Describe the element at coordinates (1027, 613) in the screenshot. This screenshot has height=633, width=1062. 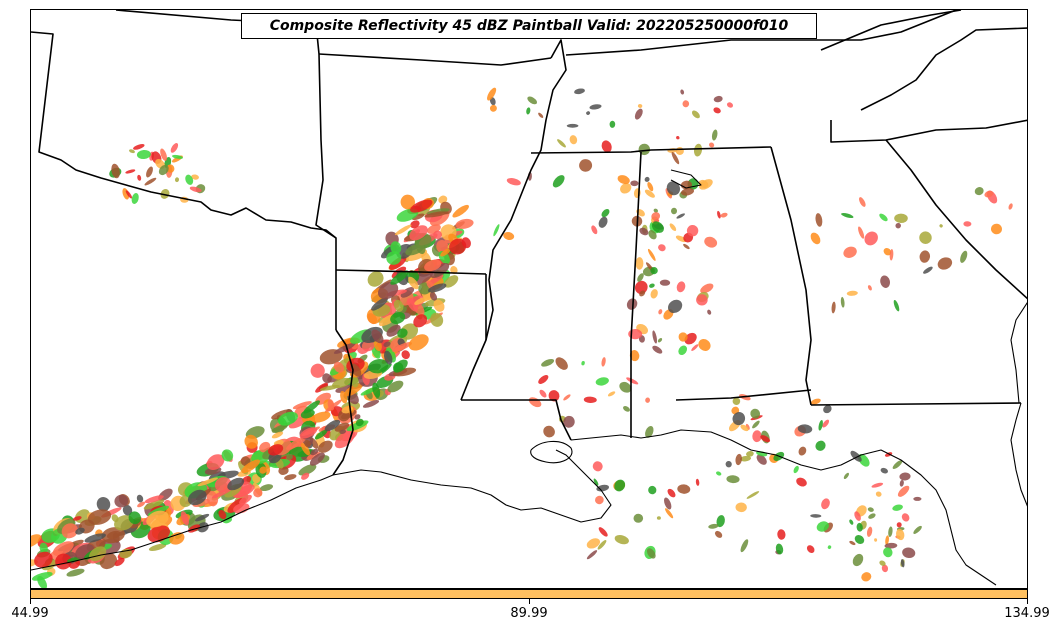
I see `colorbar-tick-label-max: 134.99` at that location.